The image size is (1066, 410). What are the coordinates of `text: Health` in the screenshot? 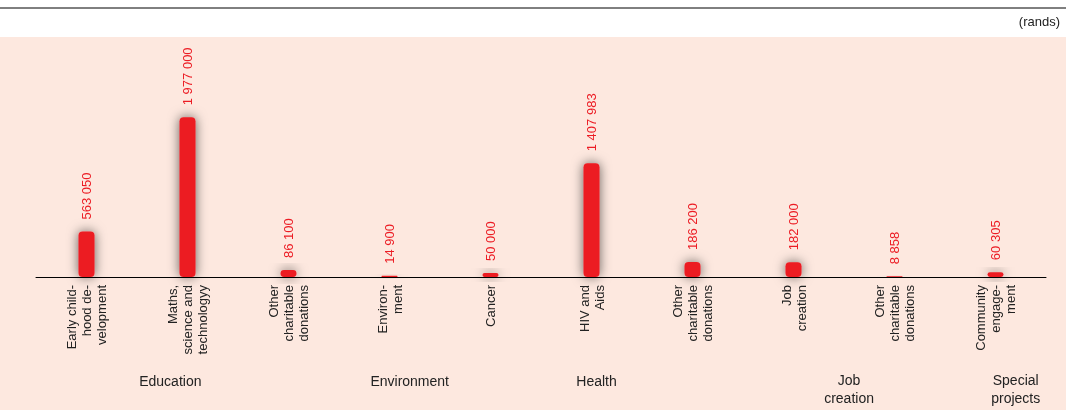 It's located at (596, 381).